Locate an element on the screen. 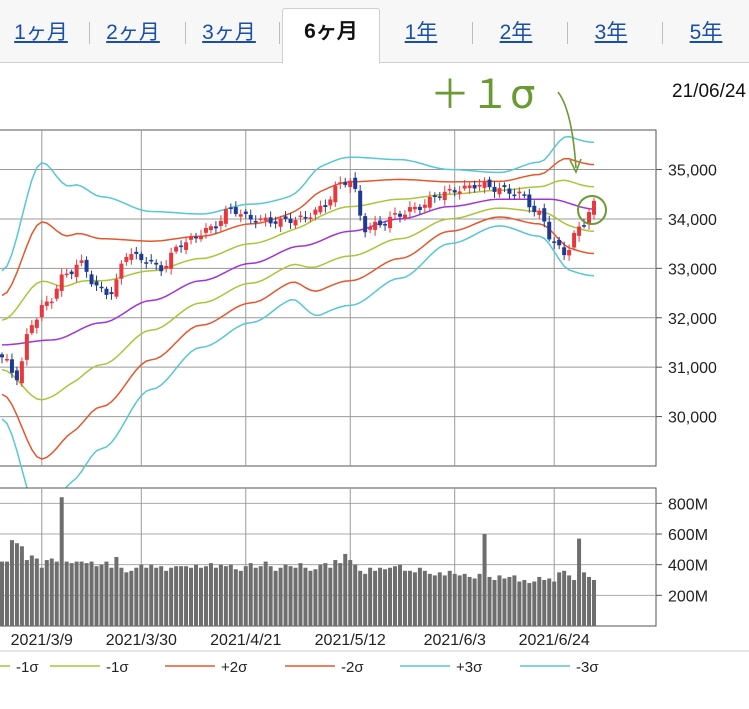 Image resolution: width=749 pixels, height=709 pixels. tab-5: 1年 is located at coordinates (421, 32).